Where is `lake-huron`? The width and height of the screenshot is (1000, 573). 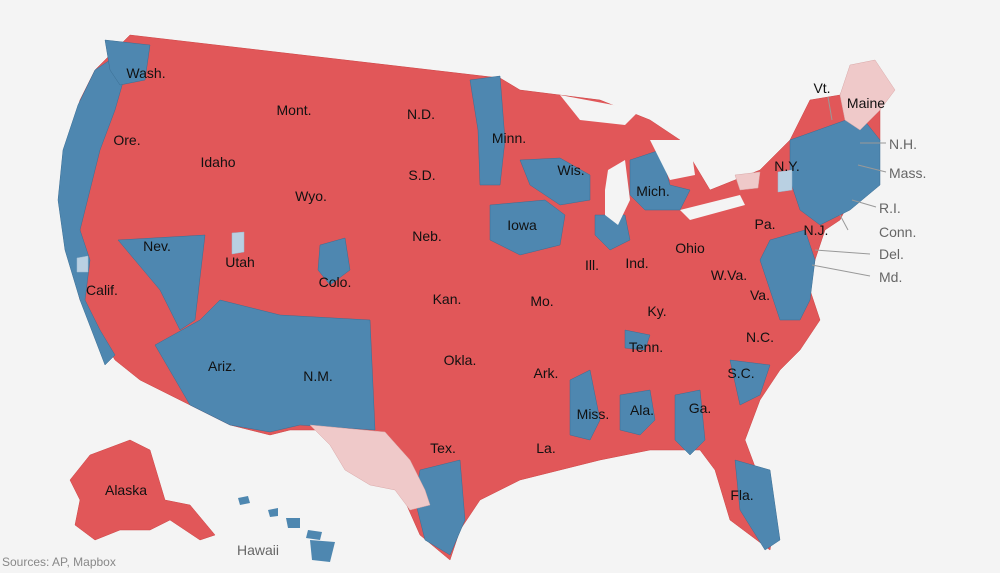 lake-huron is located at coordinates (672, 160).